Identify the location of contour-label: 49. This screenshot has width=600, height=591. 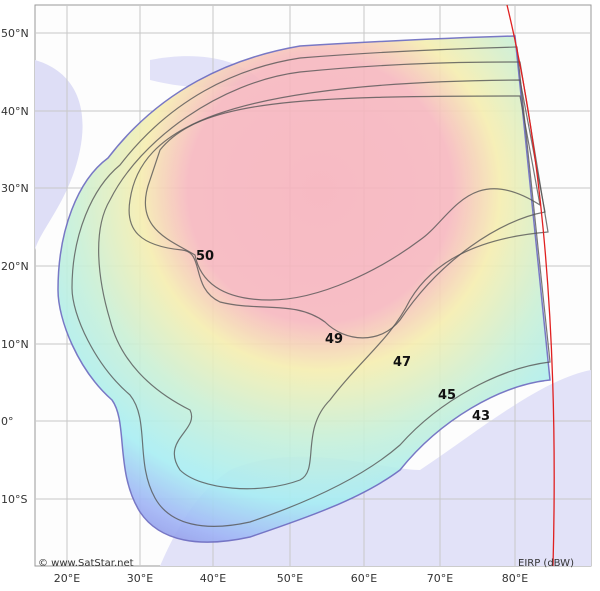
(334, 339).